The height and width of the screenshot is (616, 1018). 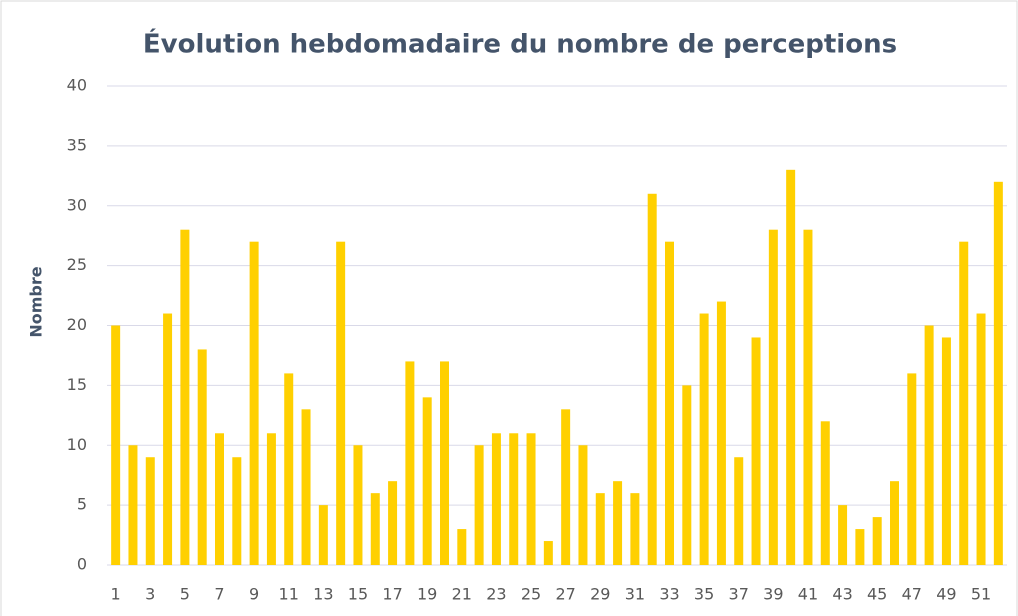 What do you see at coordinates (219, 594) in the screenshot?
I see `x-tick-label: 7` at bounding box center [219, 594].